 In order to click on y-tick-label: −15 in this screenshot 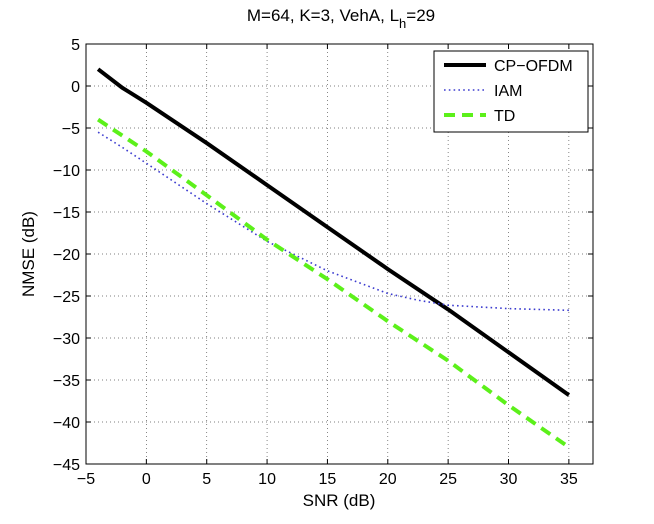, I will do `click(66, 213)`.